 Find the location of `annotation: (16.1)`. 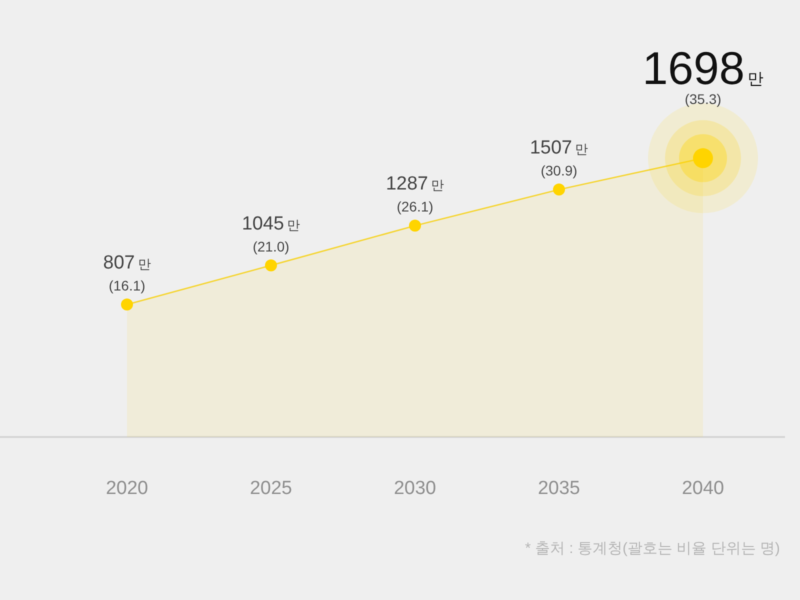

annotation: (16.1) is located at coordinates (127, 285).